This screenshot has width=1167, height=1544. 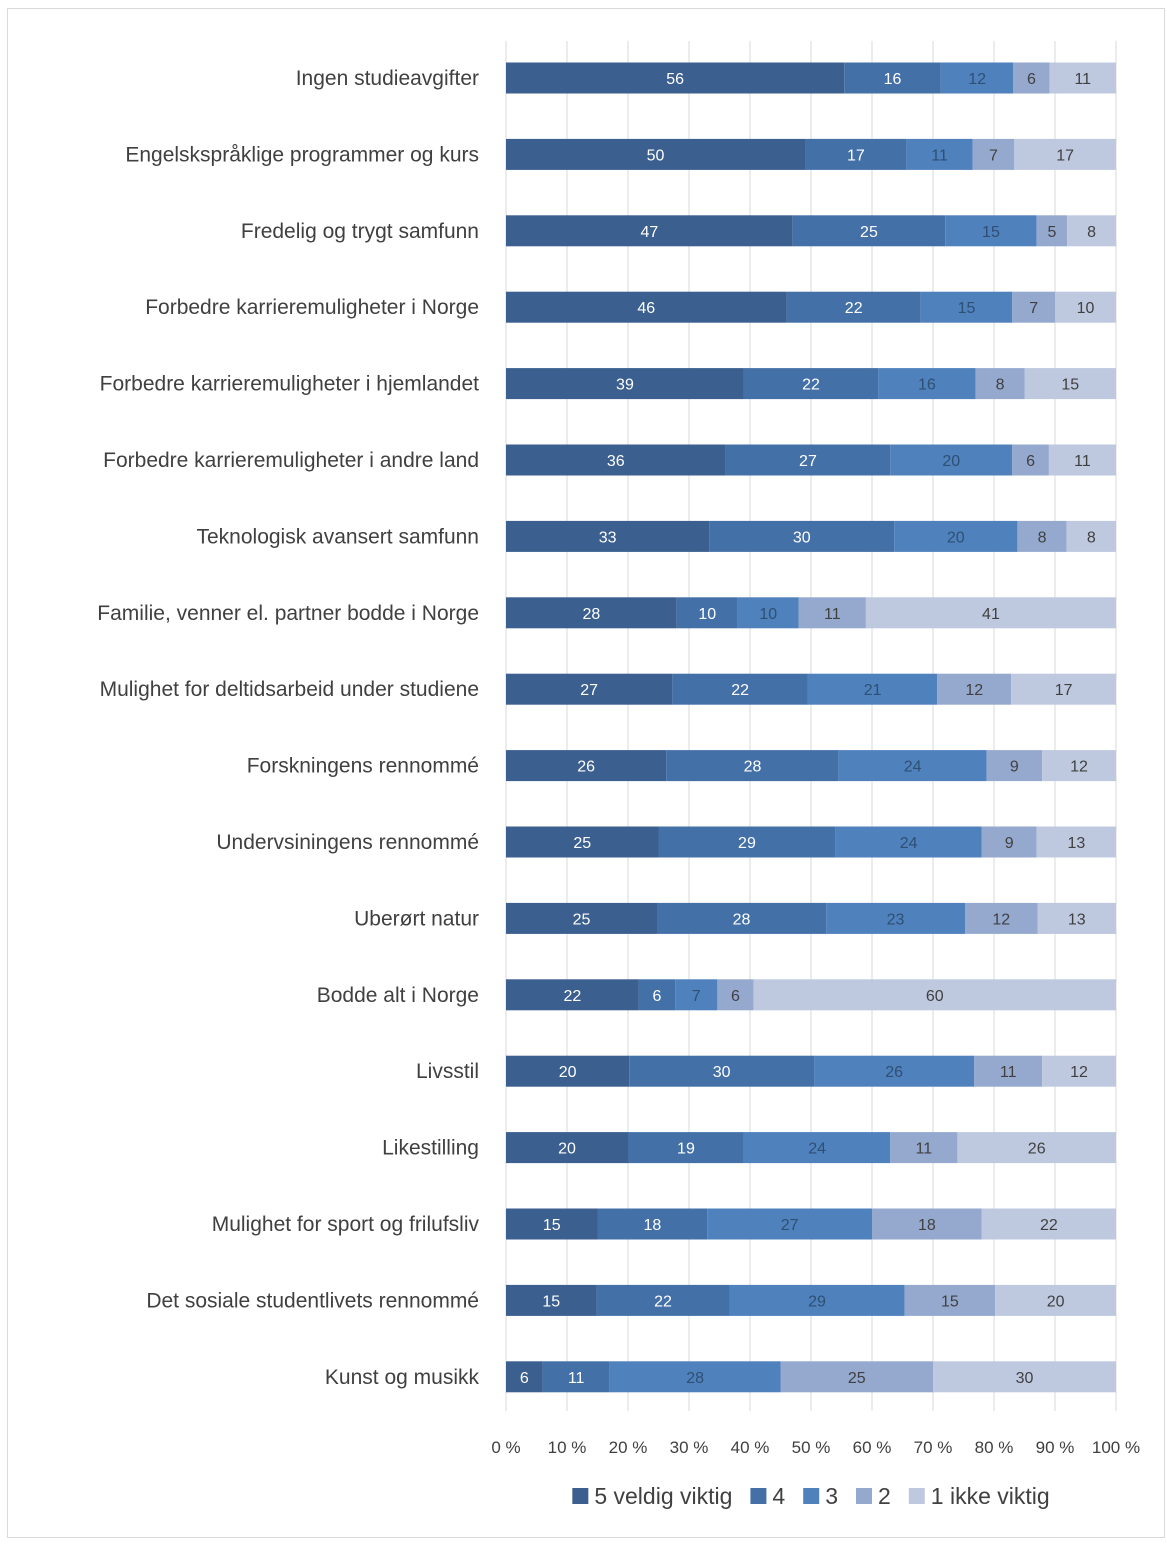 I want to click on data-label: 60, so click(x=935, y=996).